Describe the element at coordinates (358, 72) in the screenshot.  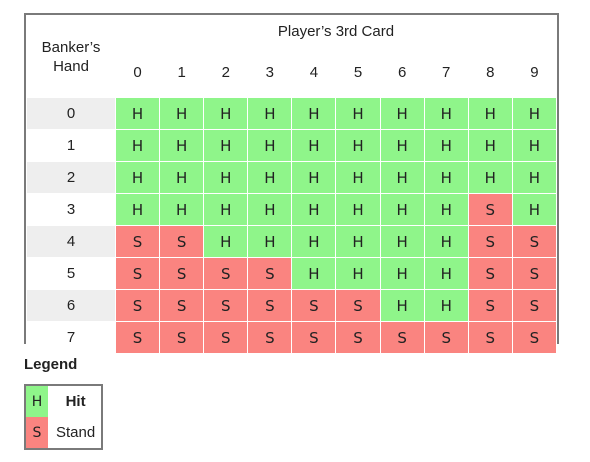
I see `column-header-5: 5` at that location.